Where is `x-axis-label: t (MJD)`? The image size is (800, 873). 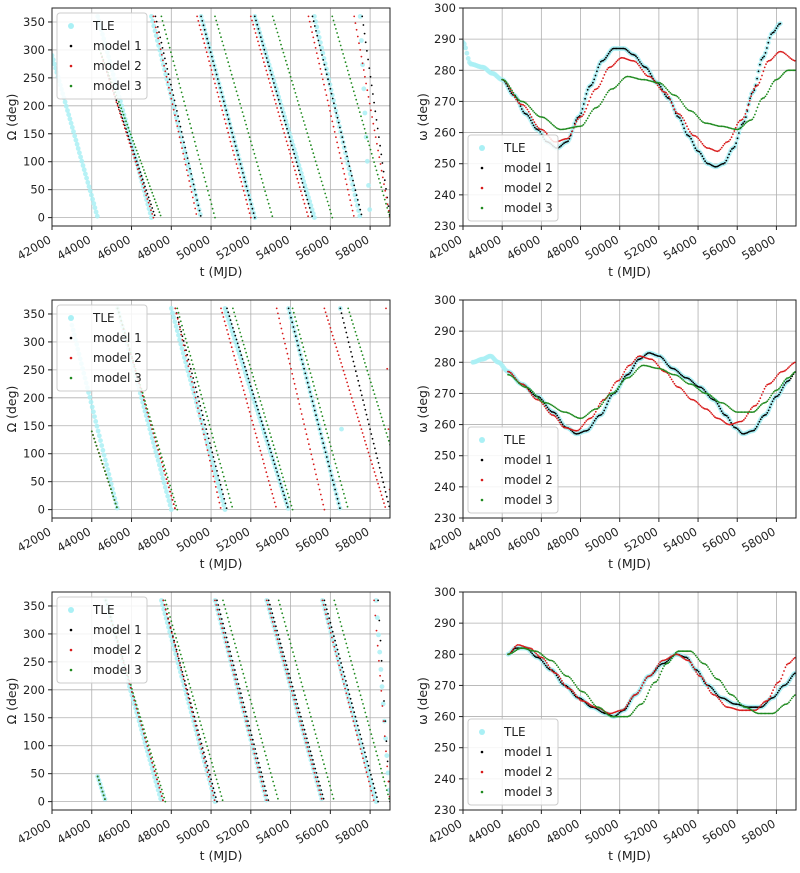 x-axis-label: t (MJD) is located at coordinates (221, 563).